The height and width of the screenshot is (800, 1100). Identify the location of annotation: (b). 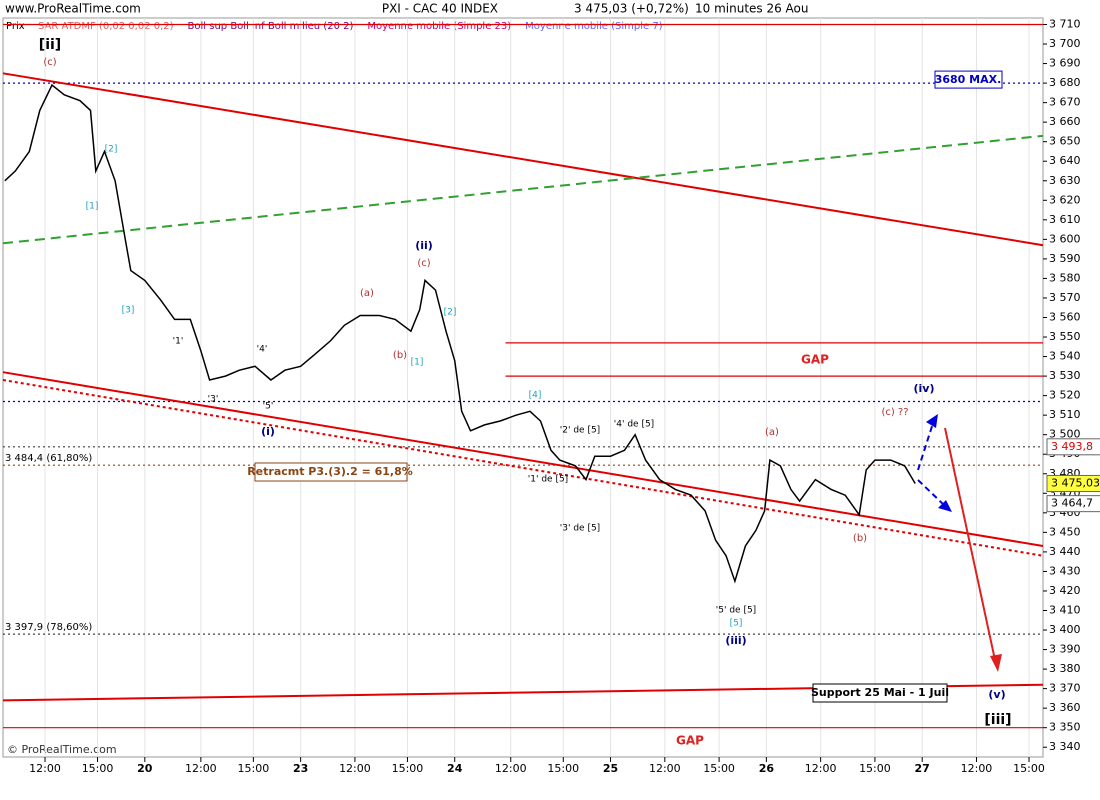
(400, 355).